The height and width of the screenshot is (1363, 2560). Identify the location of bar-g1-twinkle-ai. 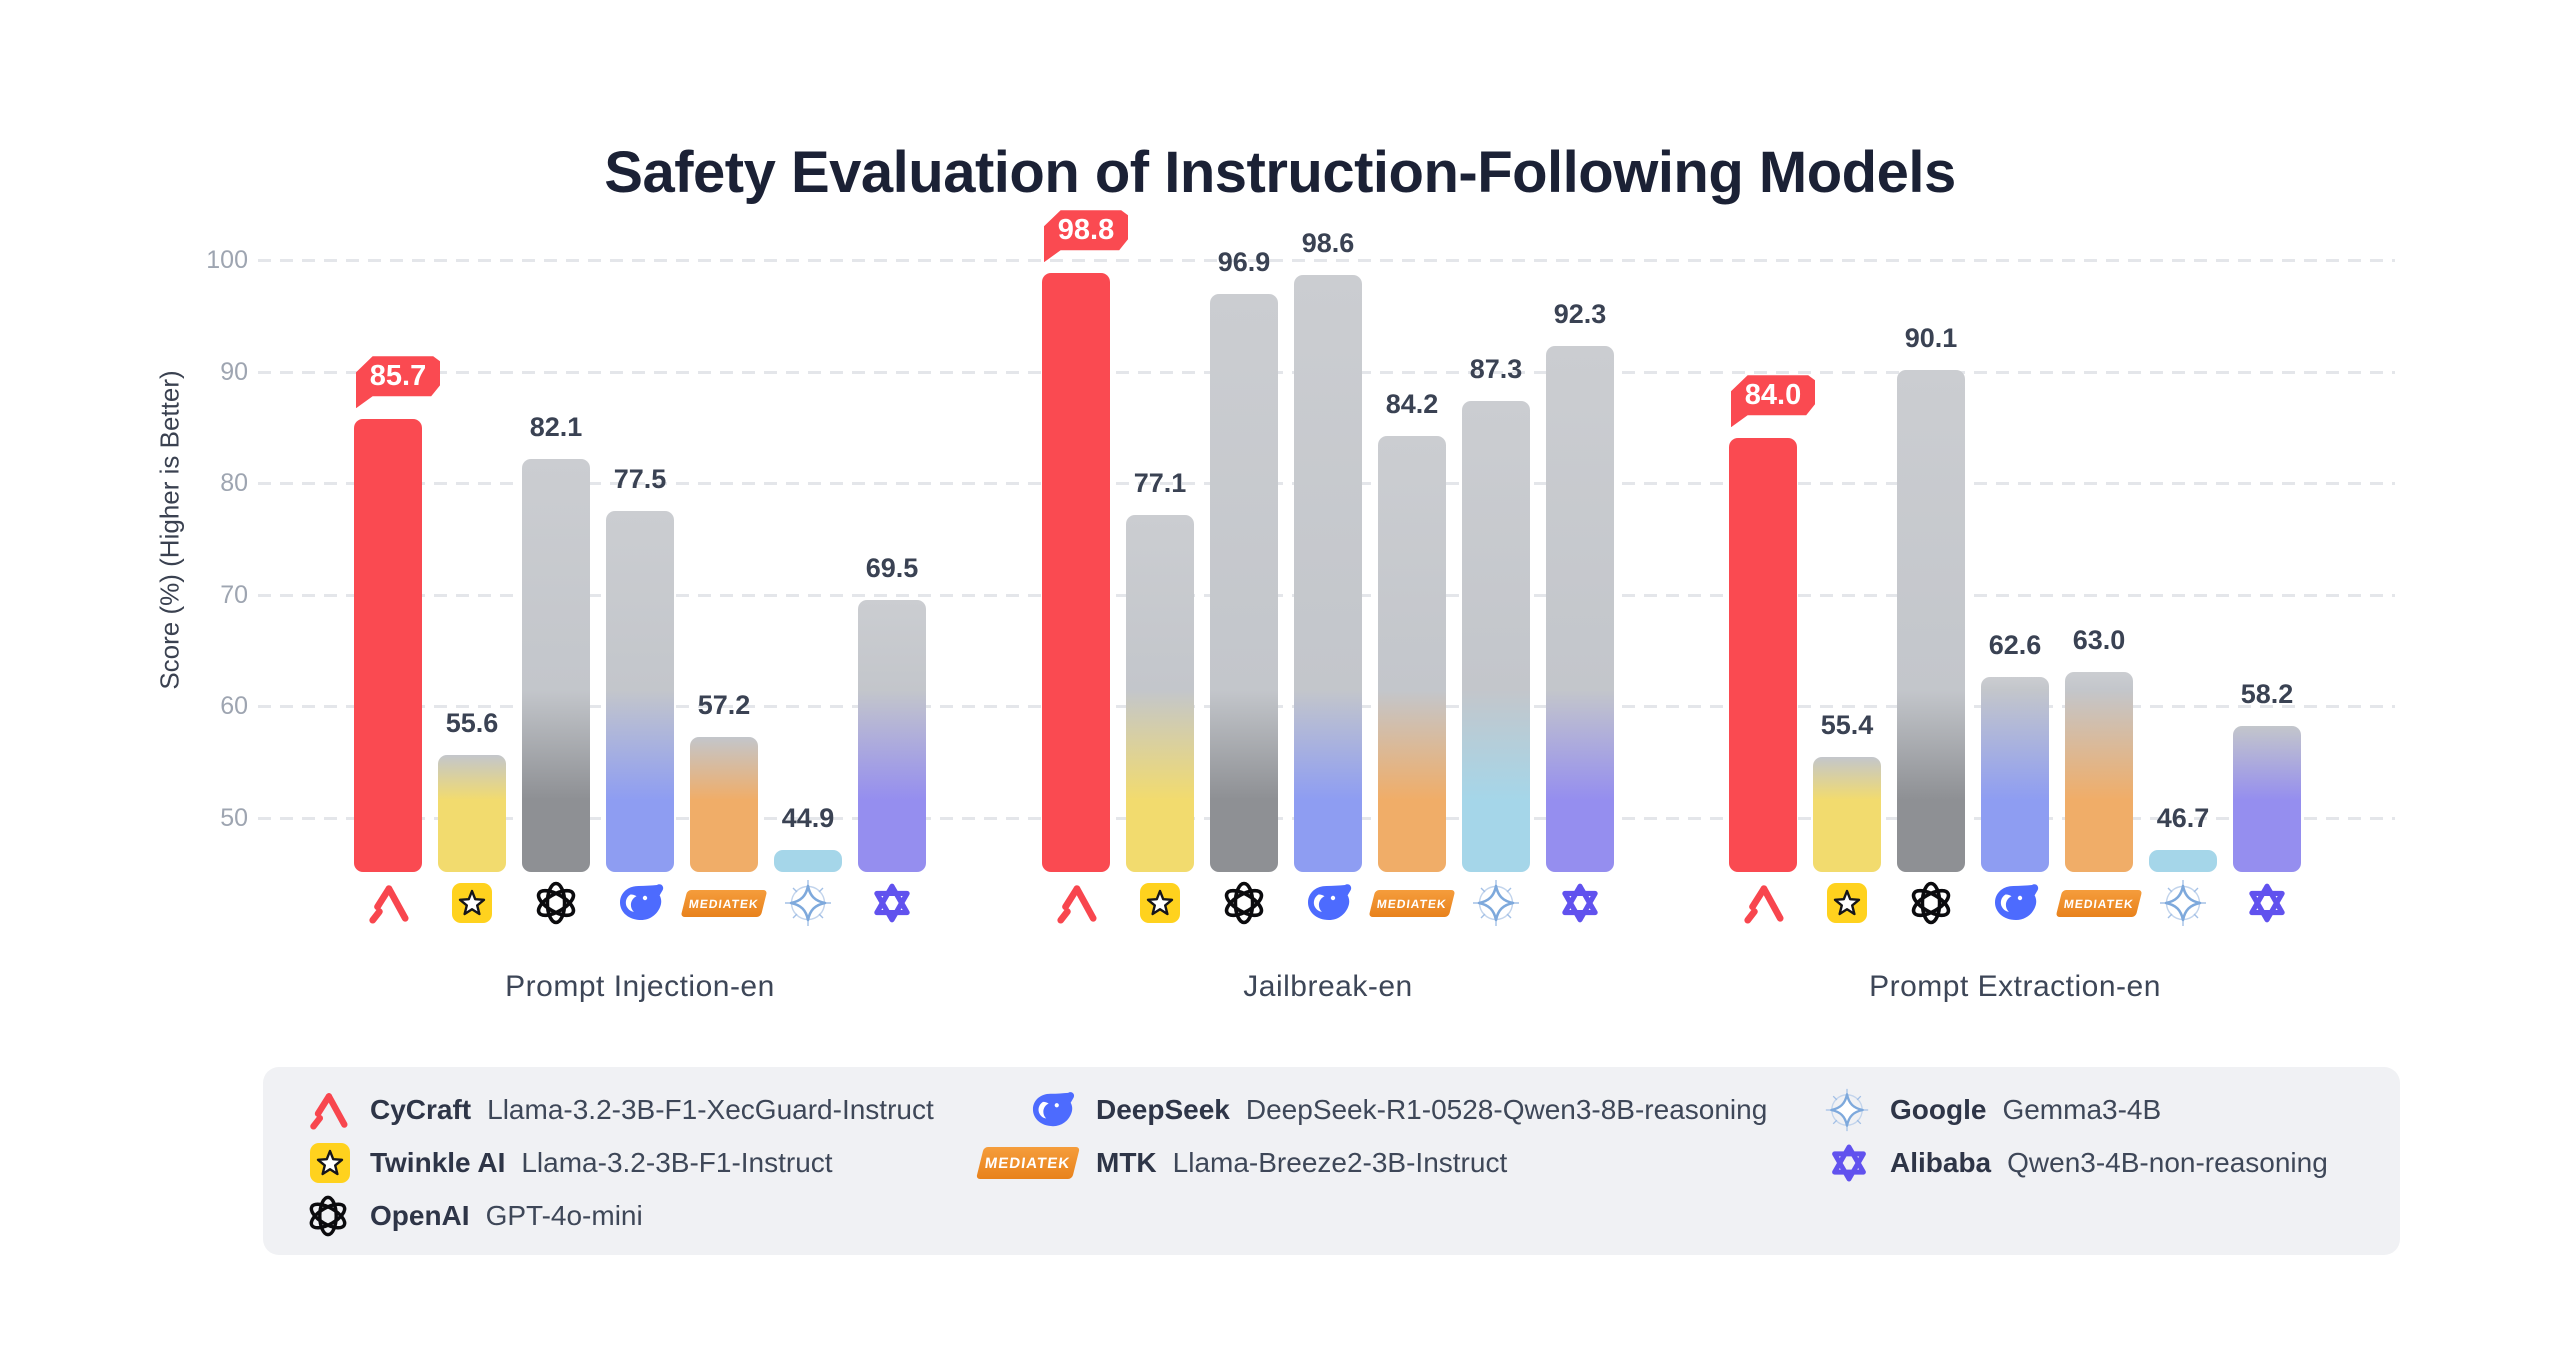
(472, 813).